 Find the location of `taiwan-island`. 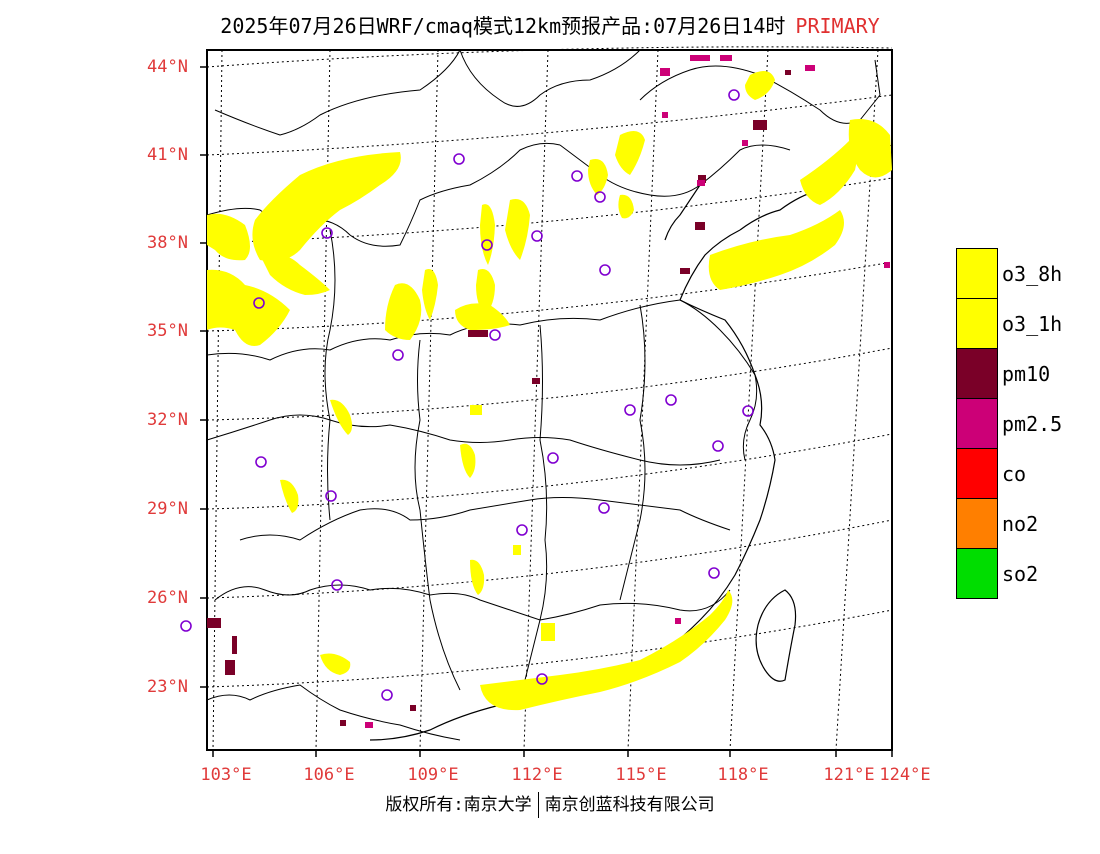

taiwan-island is located at coordinates (776, 635).